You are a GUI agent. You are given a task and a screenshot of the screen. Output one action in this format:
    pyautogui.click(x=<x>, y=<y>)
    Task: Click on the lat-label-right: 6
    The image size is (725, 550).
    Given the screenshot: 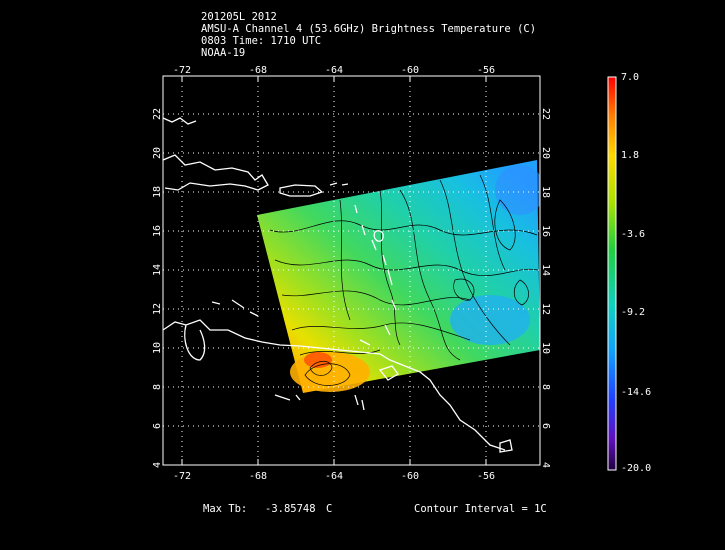 What is the action you would take?
    pyautogui.click(x=545, y=426)
    